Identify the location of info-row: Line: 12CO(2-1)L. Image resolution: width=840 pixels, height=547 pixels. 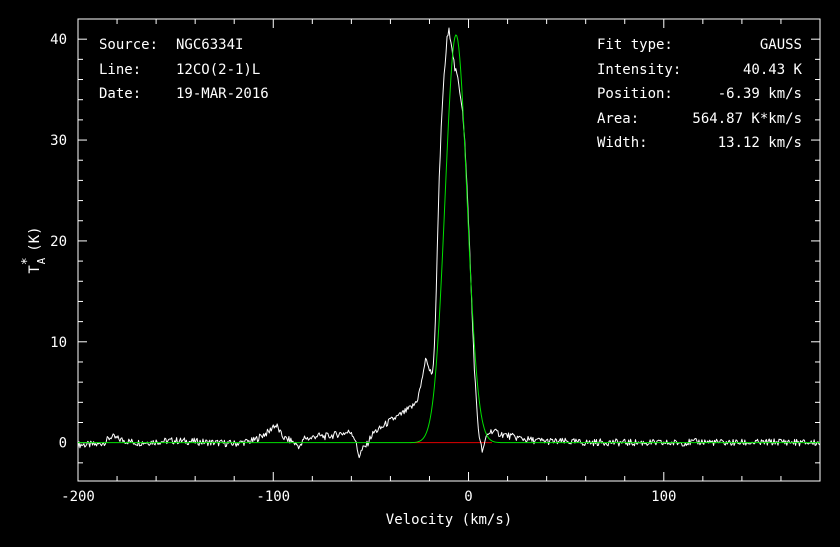
(184, 70).